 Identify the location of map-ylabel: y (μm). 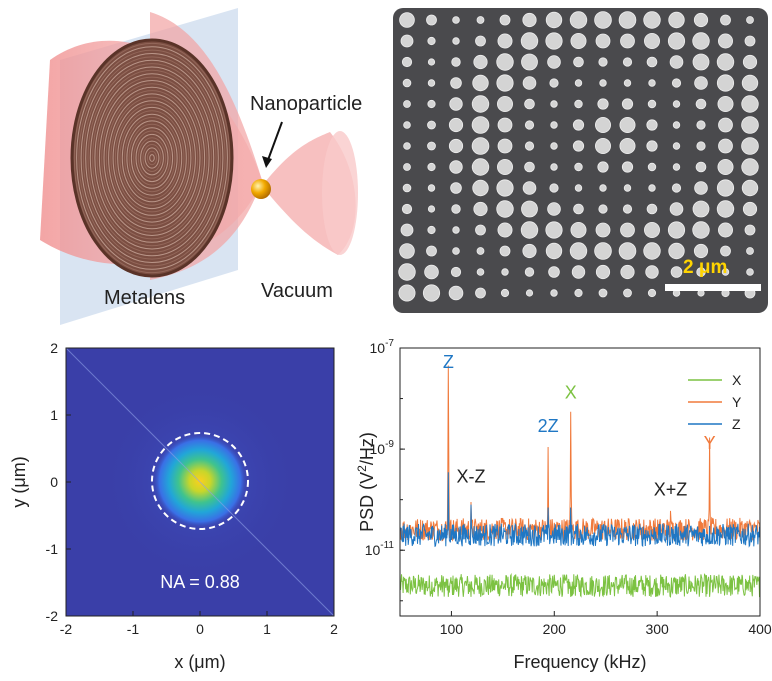
(19, 481).